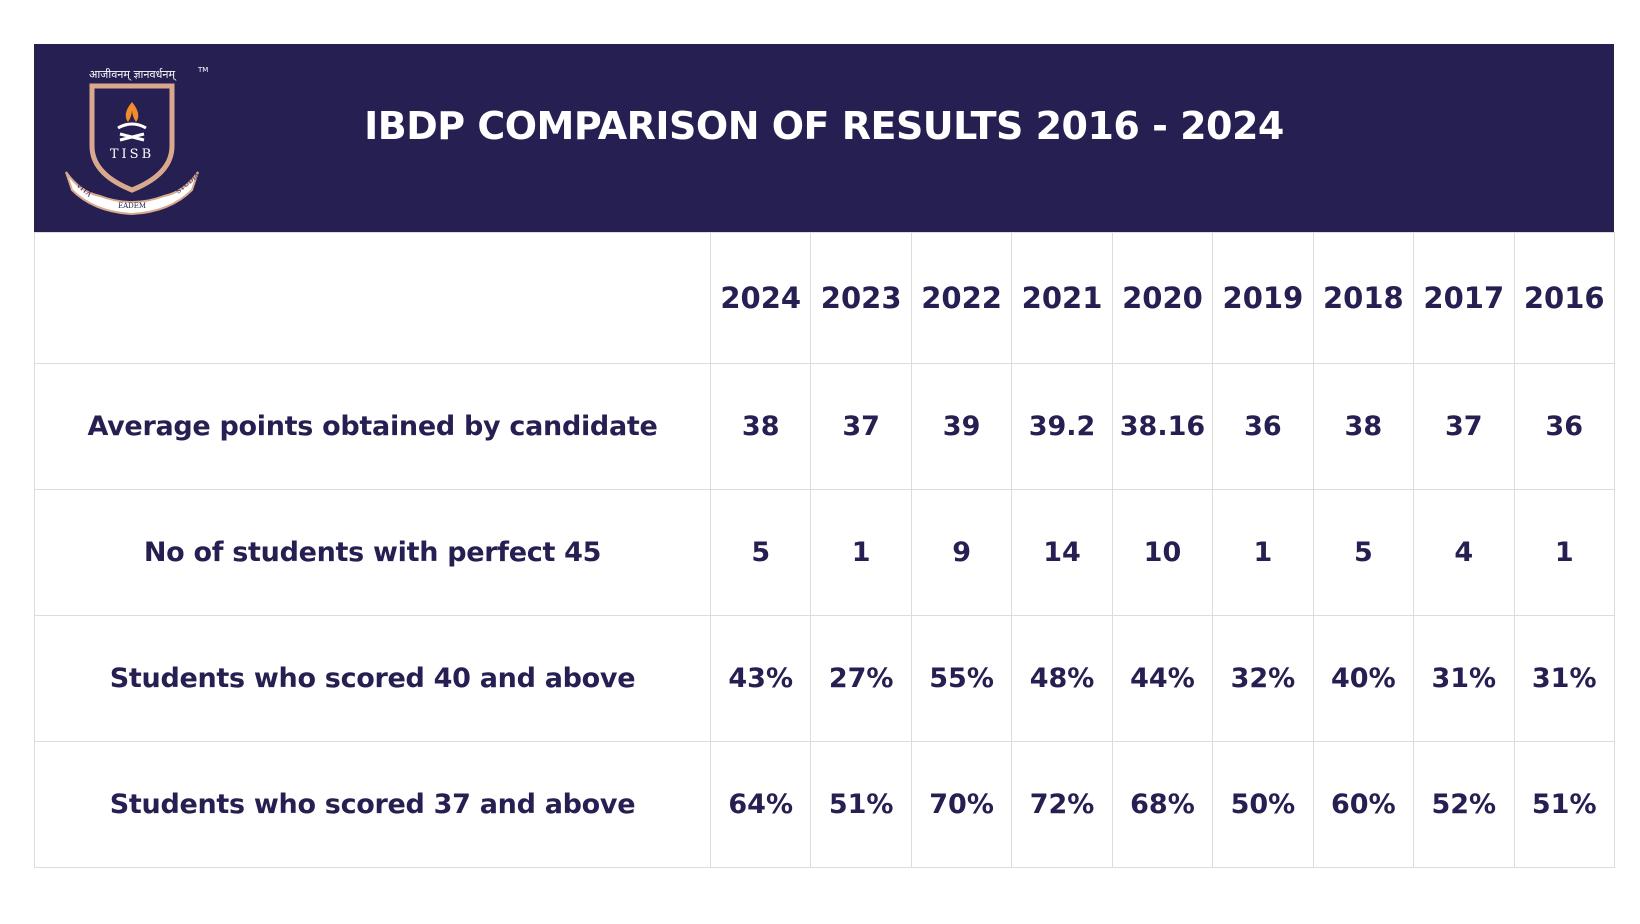 The width and height of the screenshot is (1640, 924). I want to click on logo-trademark: TM, so click(202, 70).